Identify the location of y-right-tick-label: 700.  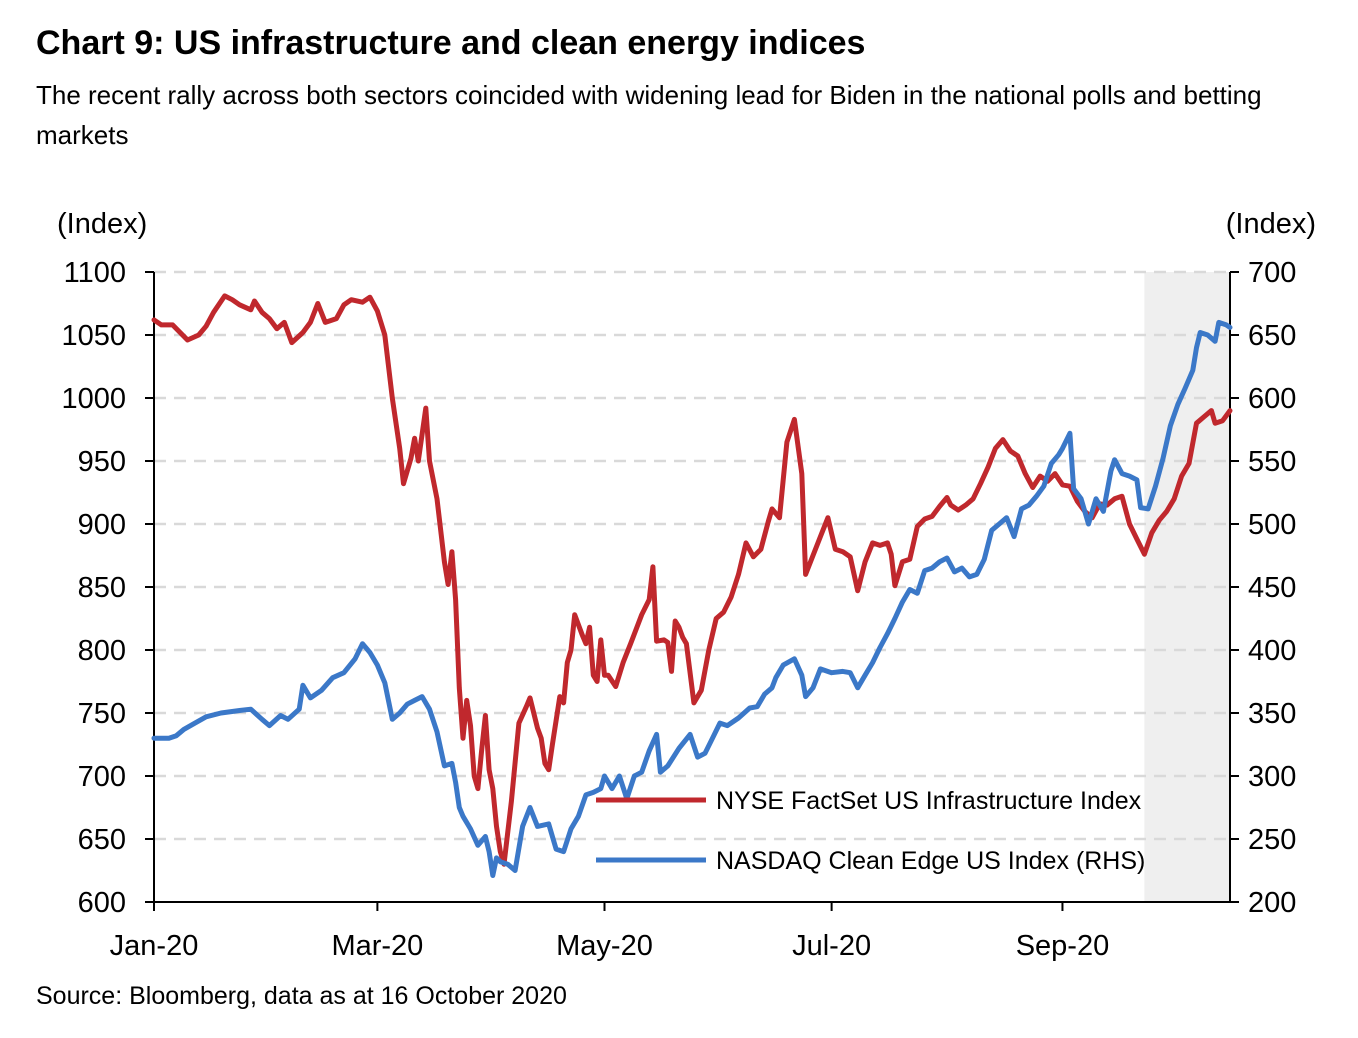
(1272, 273).